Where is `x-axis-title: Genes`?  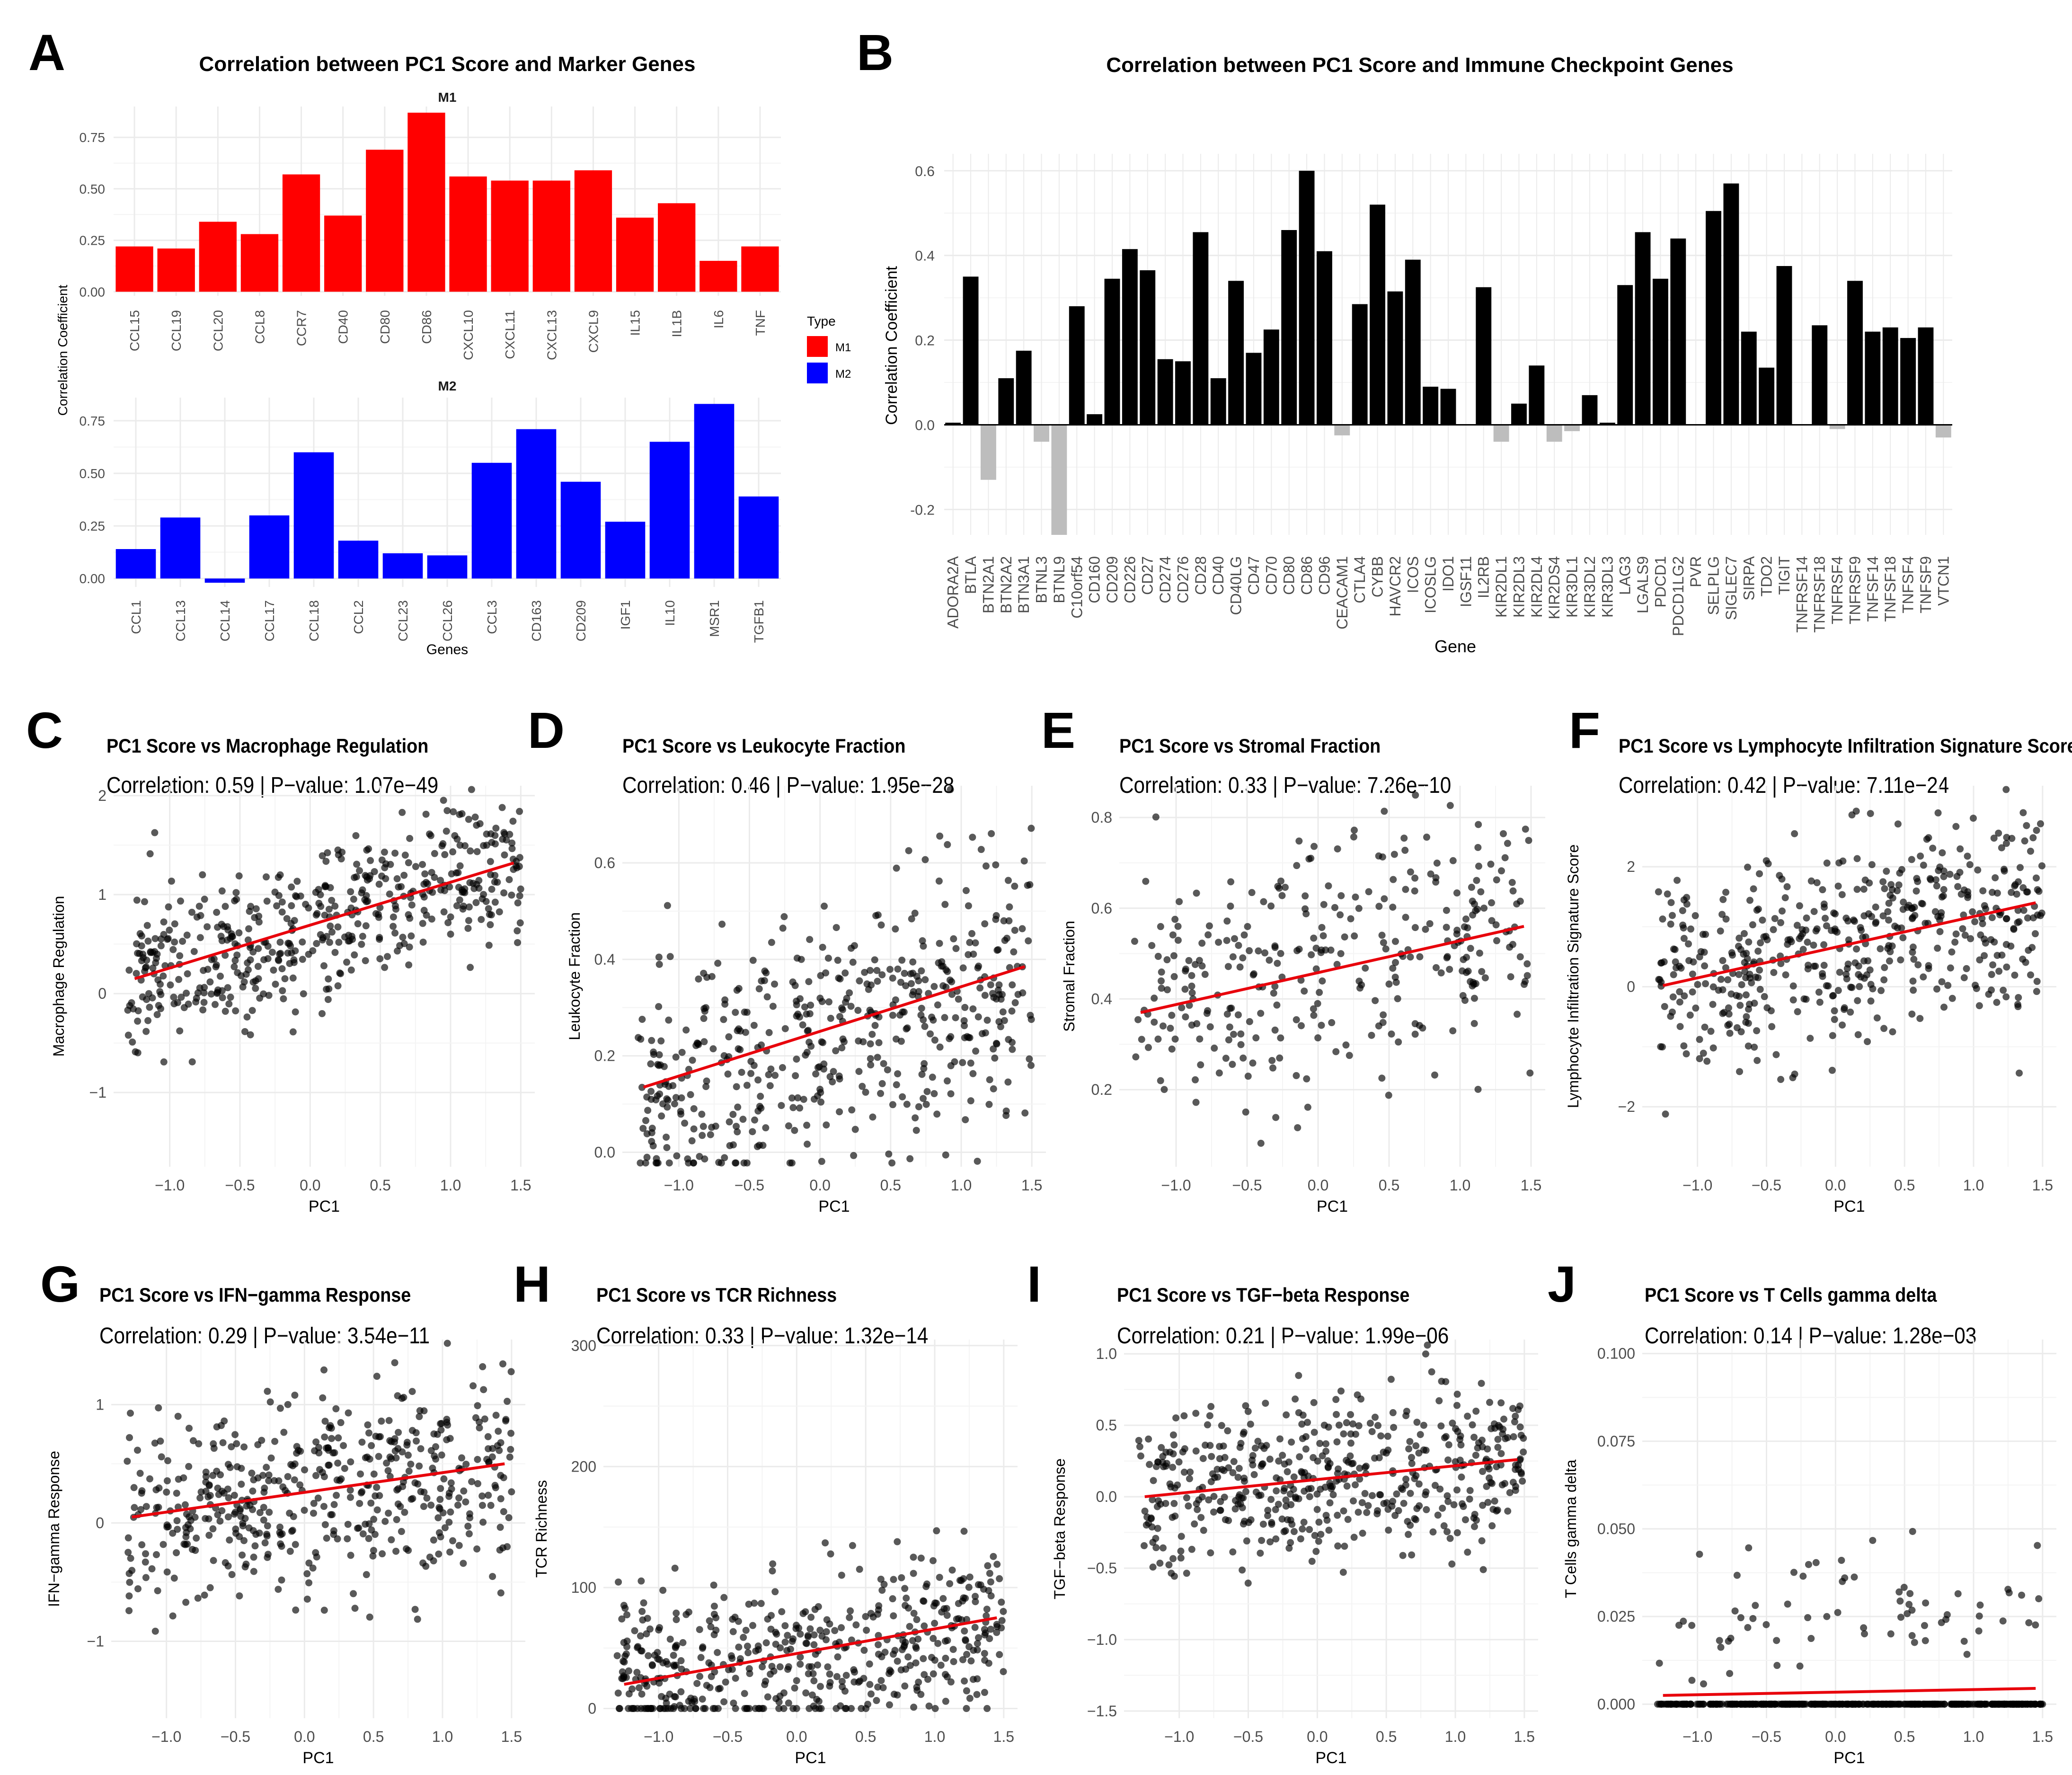 x-axis-title: Genes is located at coordinates (447, 649).